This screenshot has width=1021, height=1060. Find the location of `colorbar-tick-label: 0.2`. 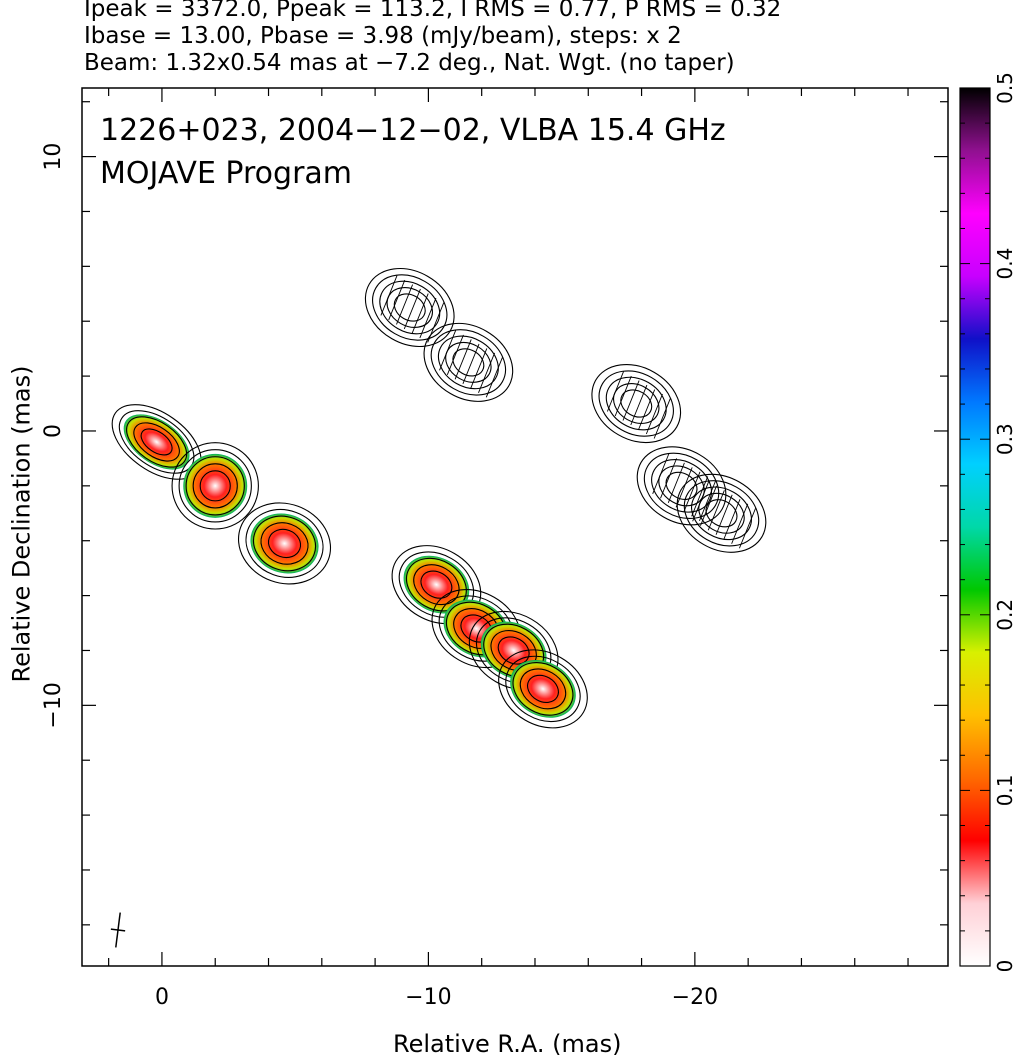

colorbar-tick-label: 0.2 is located at coordinates (1005, 615).